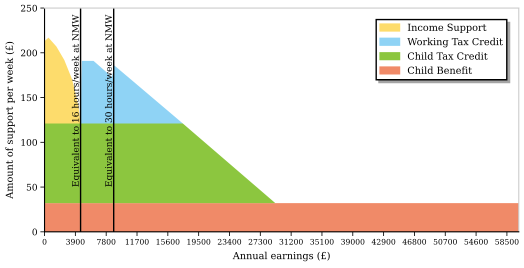 This screenshot has height=268, width=524. What do you see at coordinates (29, 98) in the screenshot?
I see `y-tick-label: 150` at bounding box center [29, 98].